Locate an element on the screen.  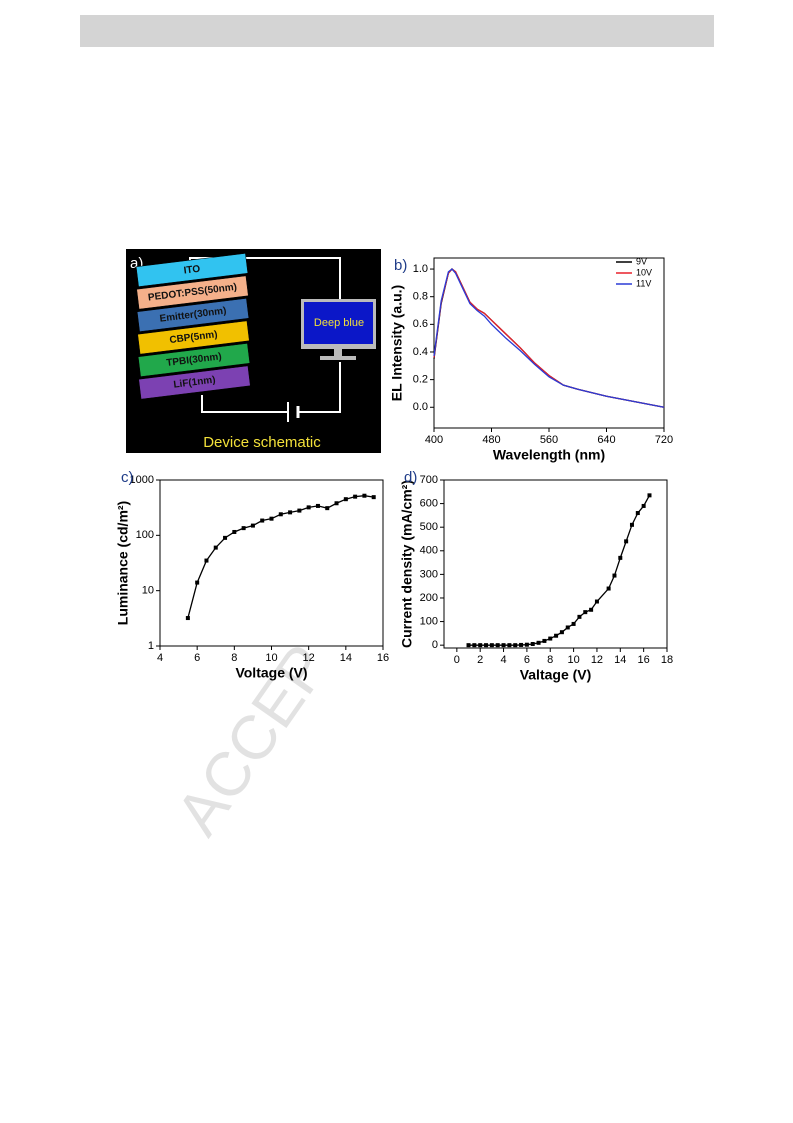
y-axis-label: Current density (mA/cm²) is located at coordinates (407, 564).